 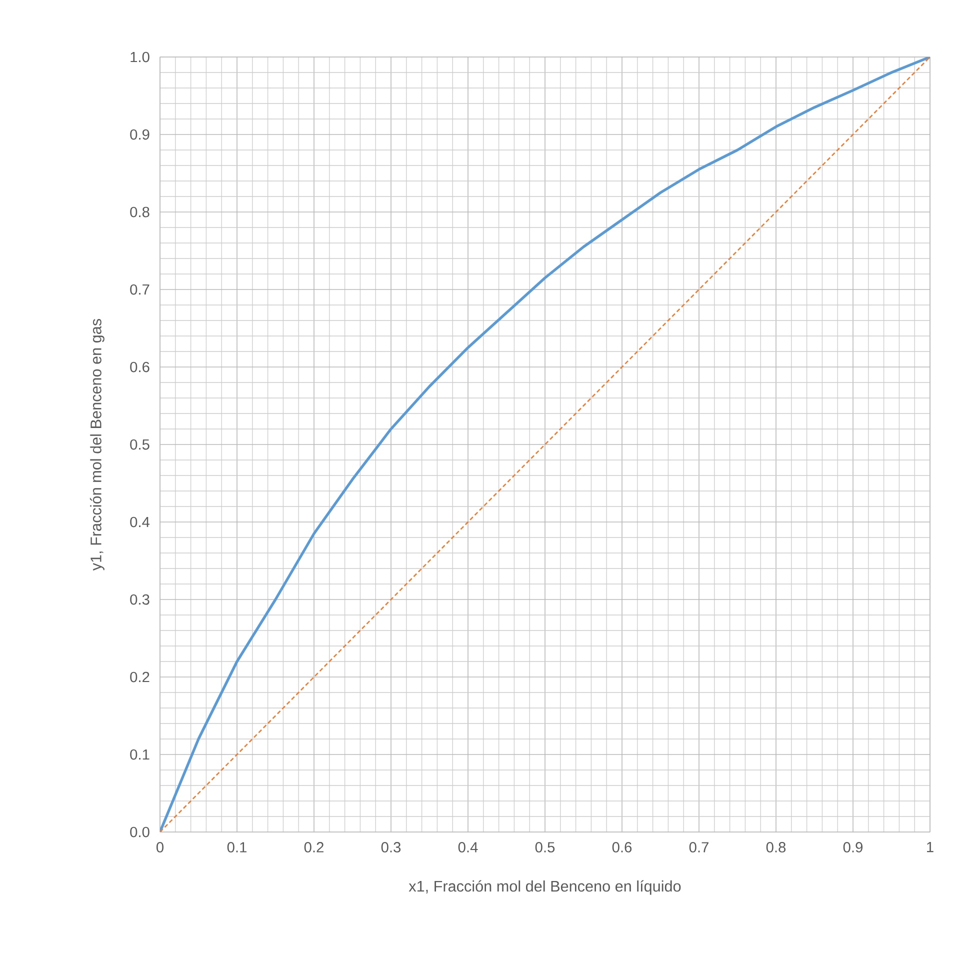 What do you see at coordinates (140, 522) in the screenshot?
I see `y-tick-label: 0.4` at bounding box center [140, 522].